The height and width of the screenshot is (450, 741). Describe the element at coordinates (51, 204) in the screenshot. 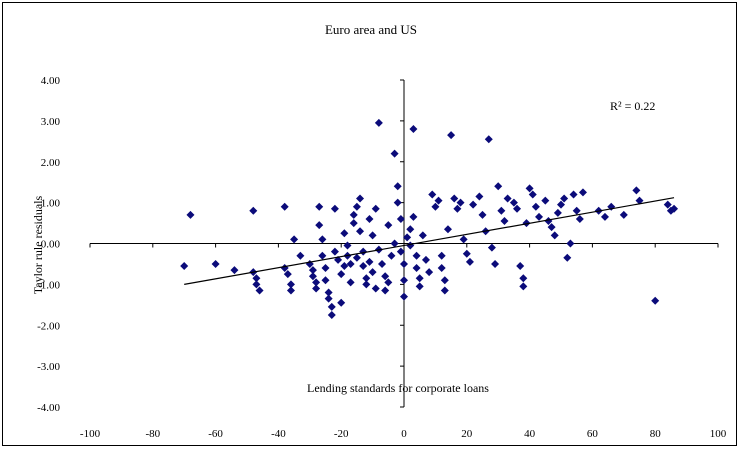

I see `y-tick-label: 1.00` at that location.